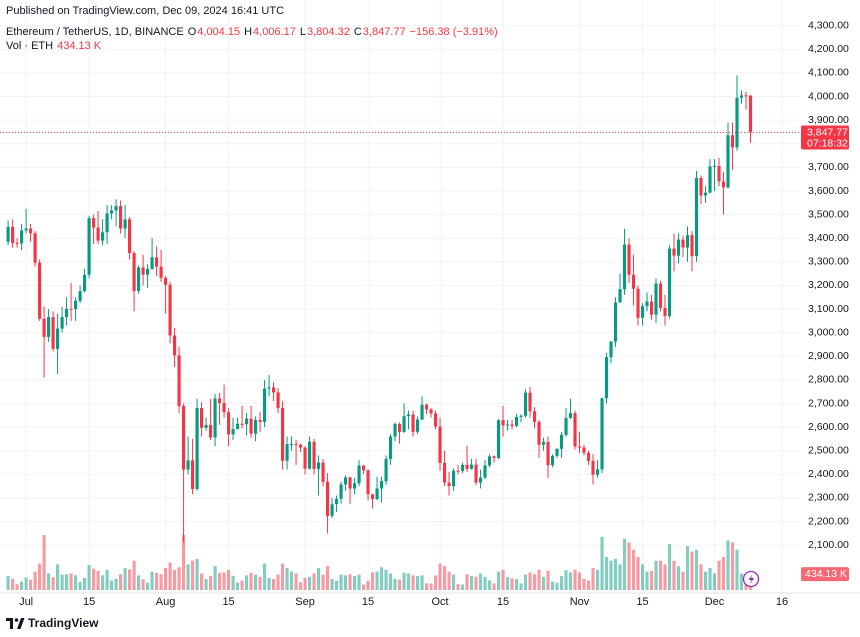 The width and height of the screenshot is (860, 637). What do you see at coordinates (828, 73) in the screenshot?
I see `y-tick-label: 4,100.00` at bounding box center [828, 73].